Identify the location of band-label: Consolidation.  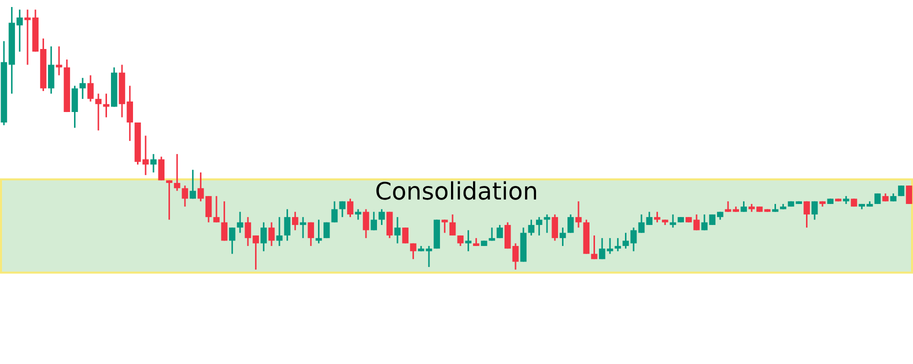
(456, 192).